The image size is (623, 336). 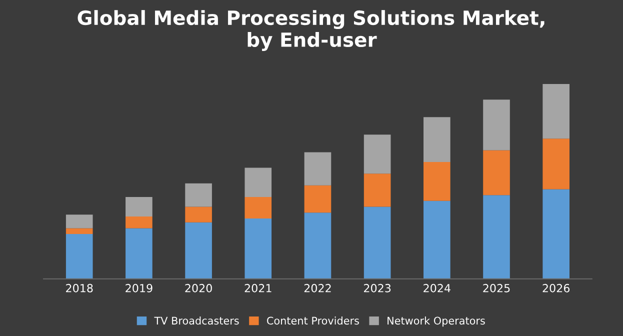 I want to click on x-tick-label: 2019, so click(x=139, y=288).